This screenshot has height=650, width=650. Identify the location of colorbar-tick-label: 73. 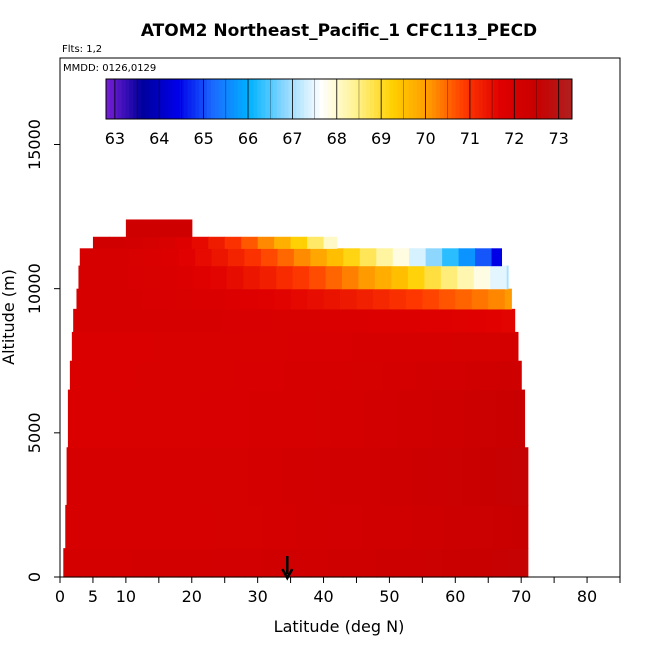
(559, 138).